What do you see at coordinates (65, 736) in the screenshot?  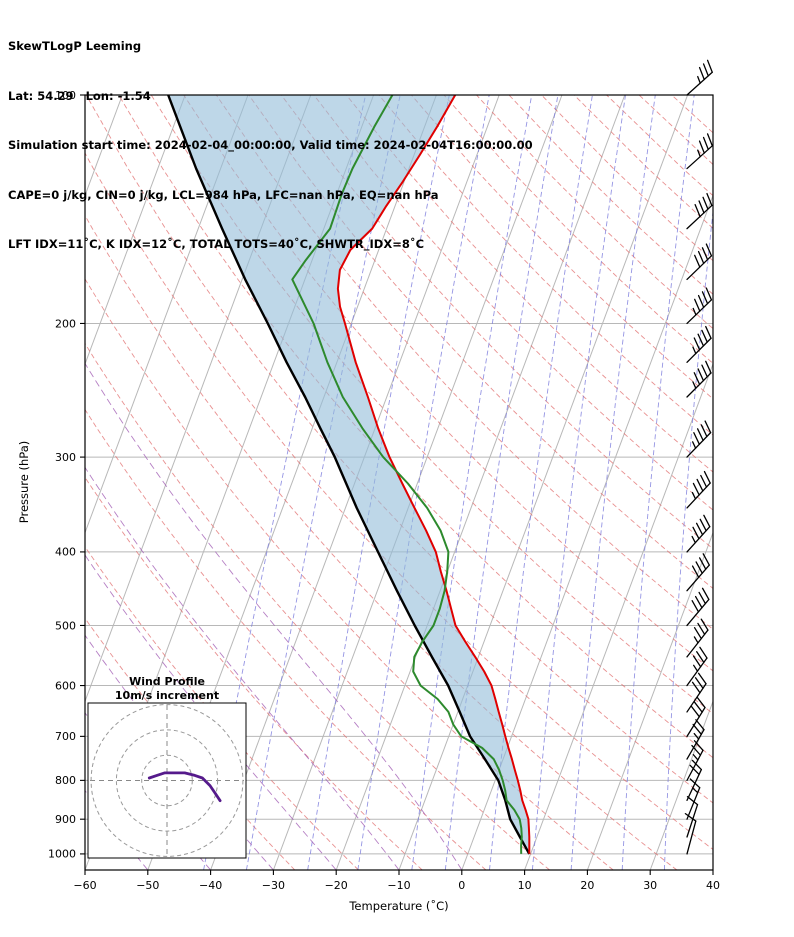 I see `y-tick-label: 700` at bounding box center [65, 736].